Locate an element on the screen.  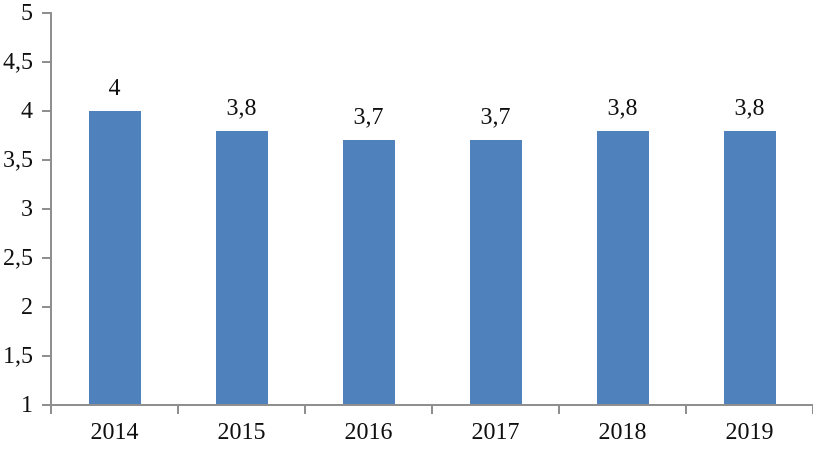
x-axis-label: 2015 is located at coordinates (241, 432).